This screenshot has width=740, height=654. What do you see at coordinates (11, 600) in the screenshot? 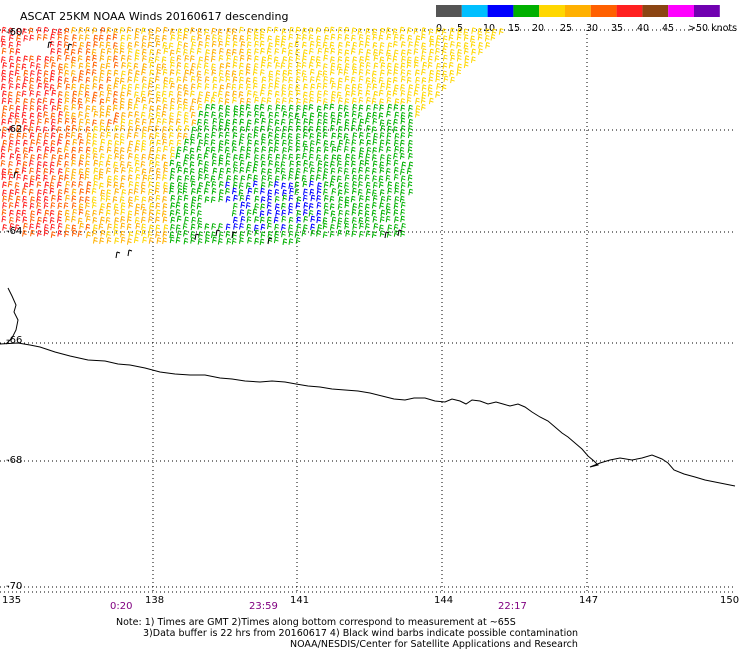
I see `lon-label: 135` at bounding box center [11, 600].